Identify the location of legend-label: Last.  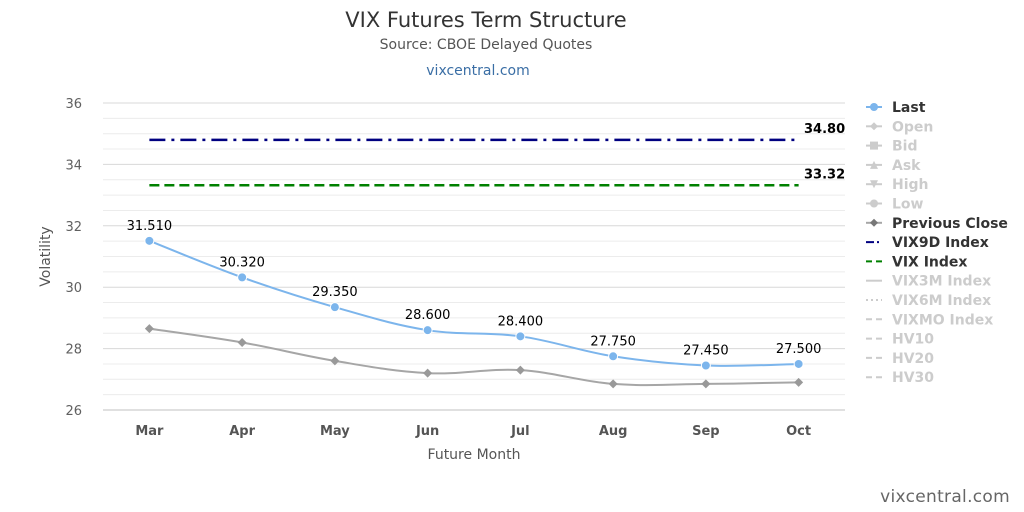
(909, 108).